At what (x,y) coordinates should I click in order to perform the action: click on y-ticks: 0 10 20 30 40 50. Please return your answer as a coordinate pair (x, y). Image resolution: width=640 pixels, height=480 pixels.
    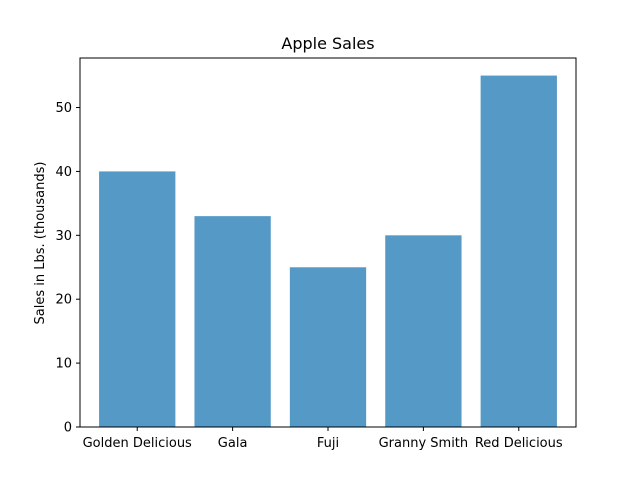
    Looking at the image, I should click on (67, 268).